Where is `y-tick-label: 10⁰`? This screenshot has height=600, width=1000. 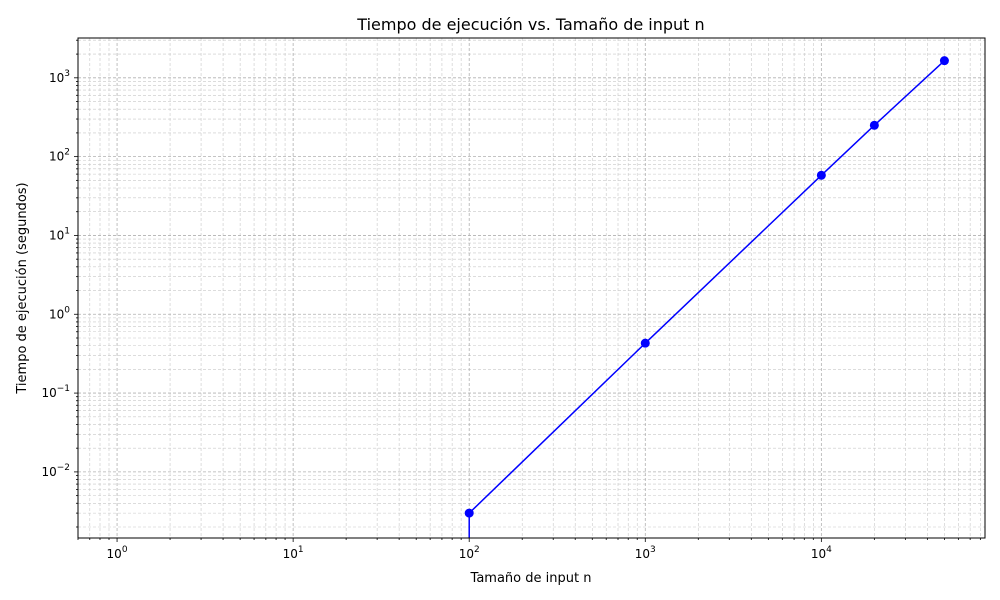
y-tick-label: 10⁰ is located at coordinates (59, 313).